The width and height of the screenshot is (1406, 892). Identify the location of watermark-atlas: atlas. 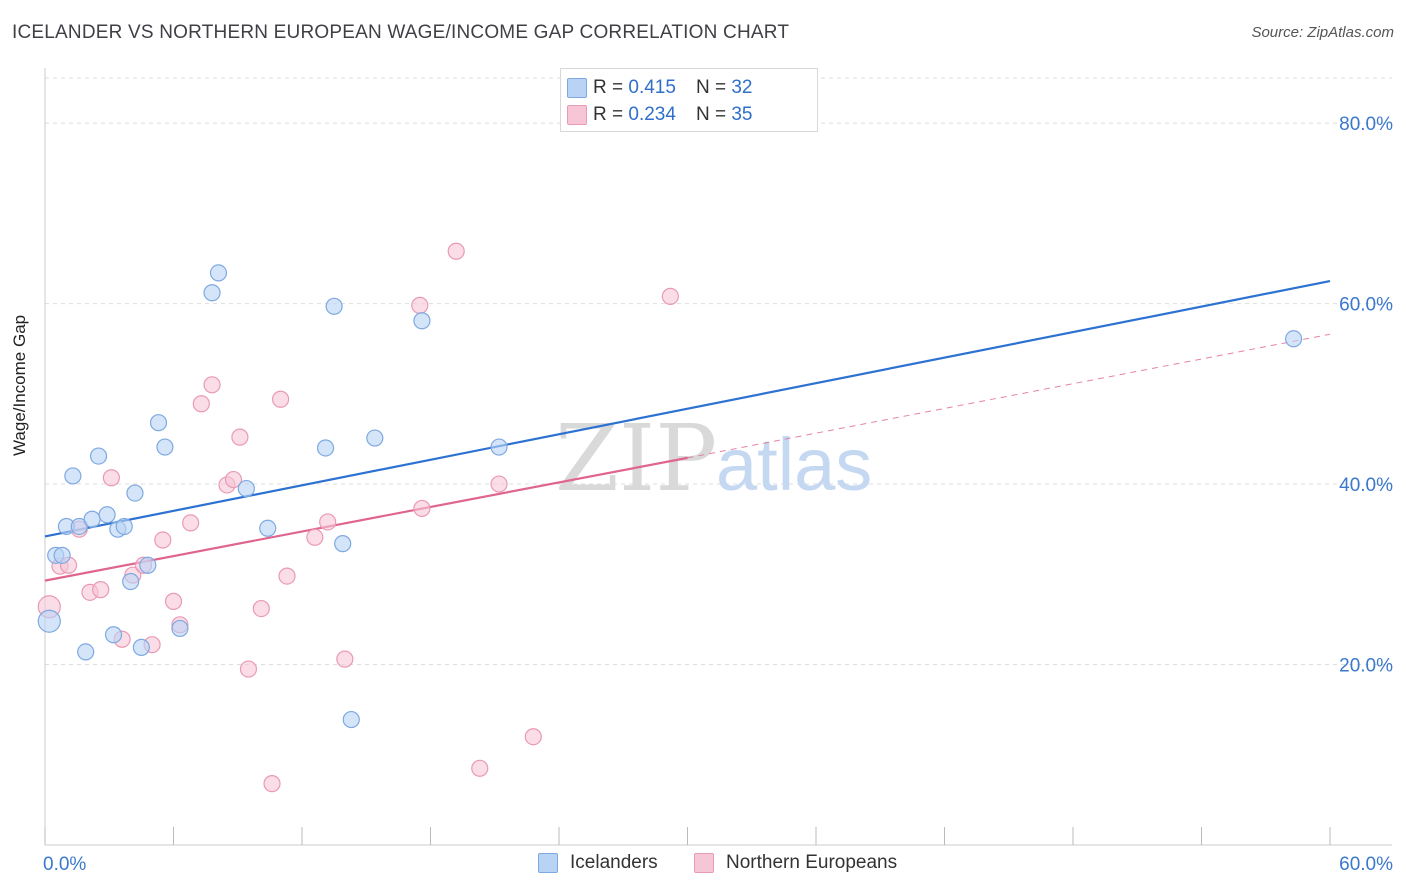
(794, 464).